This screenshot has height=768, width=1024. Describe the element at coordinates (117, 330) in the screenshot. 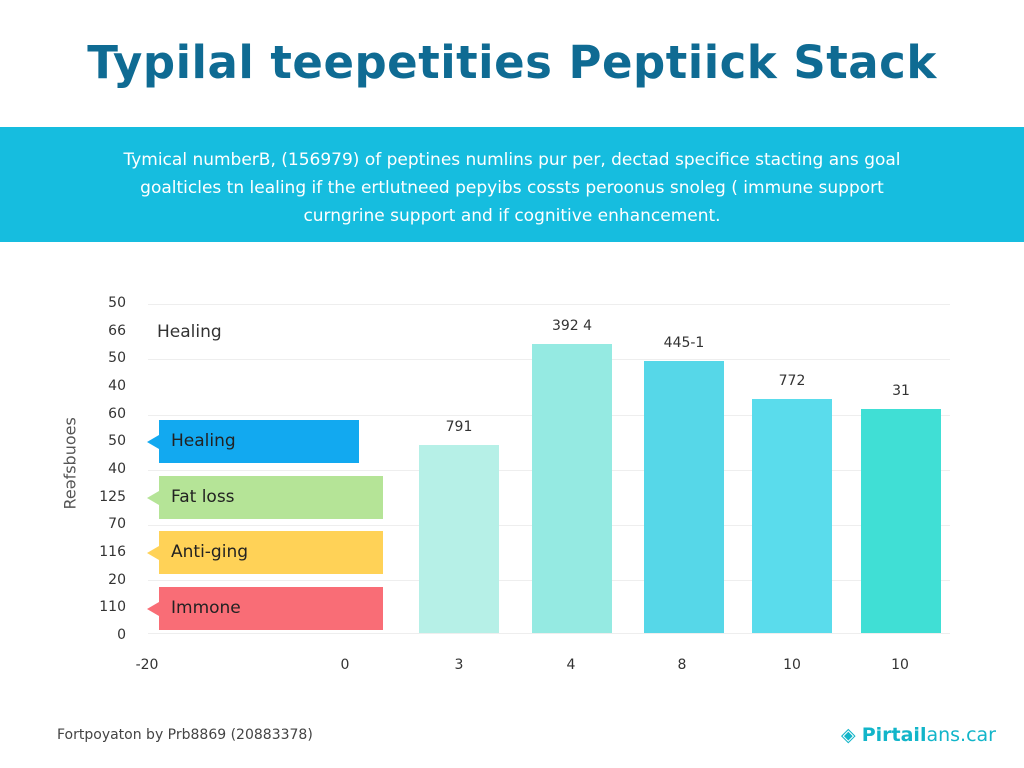

I see `y-tick-label: 66` at that location.